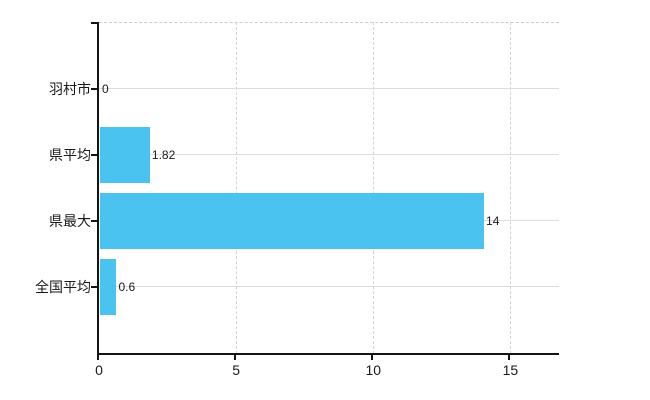  I want to click on x-tick-label: 10, so click(373, 370).